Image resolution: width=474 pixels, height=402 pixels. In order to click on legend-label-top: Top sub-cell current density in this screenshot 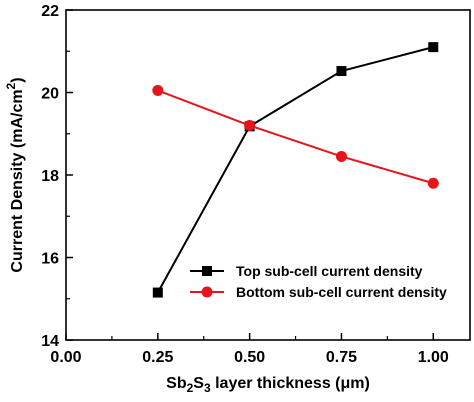, I will do `click(329, 271)`.